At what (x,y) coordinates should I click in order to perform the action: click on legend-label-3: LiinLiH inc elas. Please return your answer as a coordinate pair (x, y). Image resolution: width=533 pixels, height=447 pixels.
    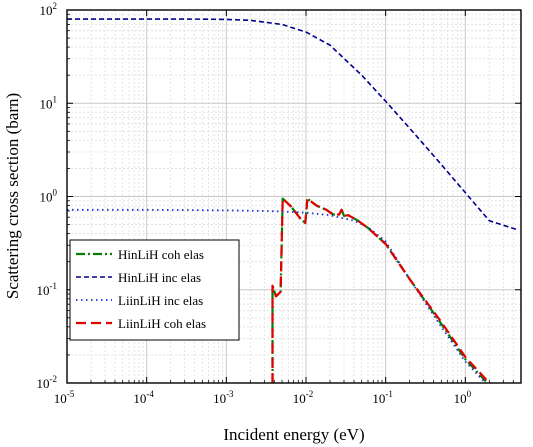
    Looking at the image, I should click on (160, 300).